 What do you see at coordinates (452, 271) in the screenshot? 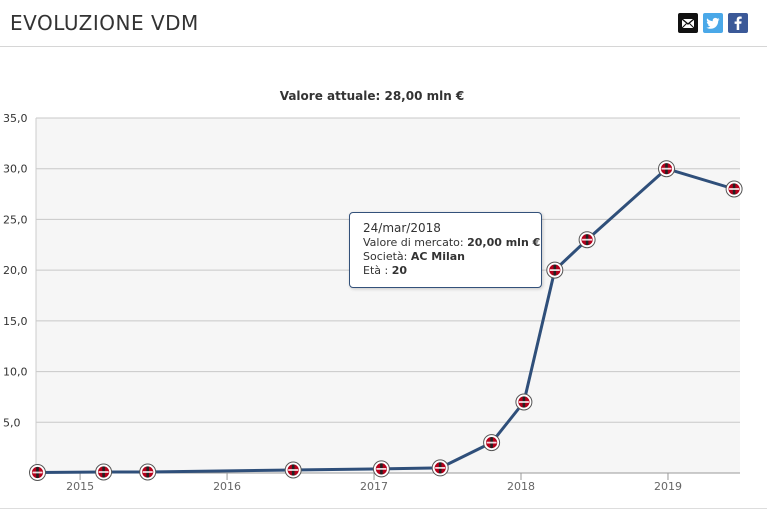
I see `tooltip-age: Età : 20` at bounding box center [452, 271].